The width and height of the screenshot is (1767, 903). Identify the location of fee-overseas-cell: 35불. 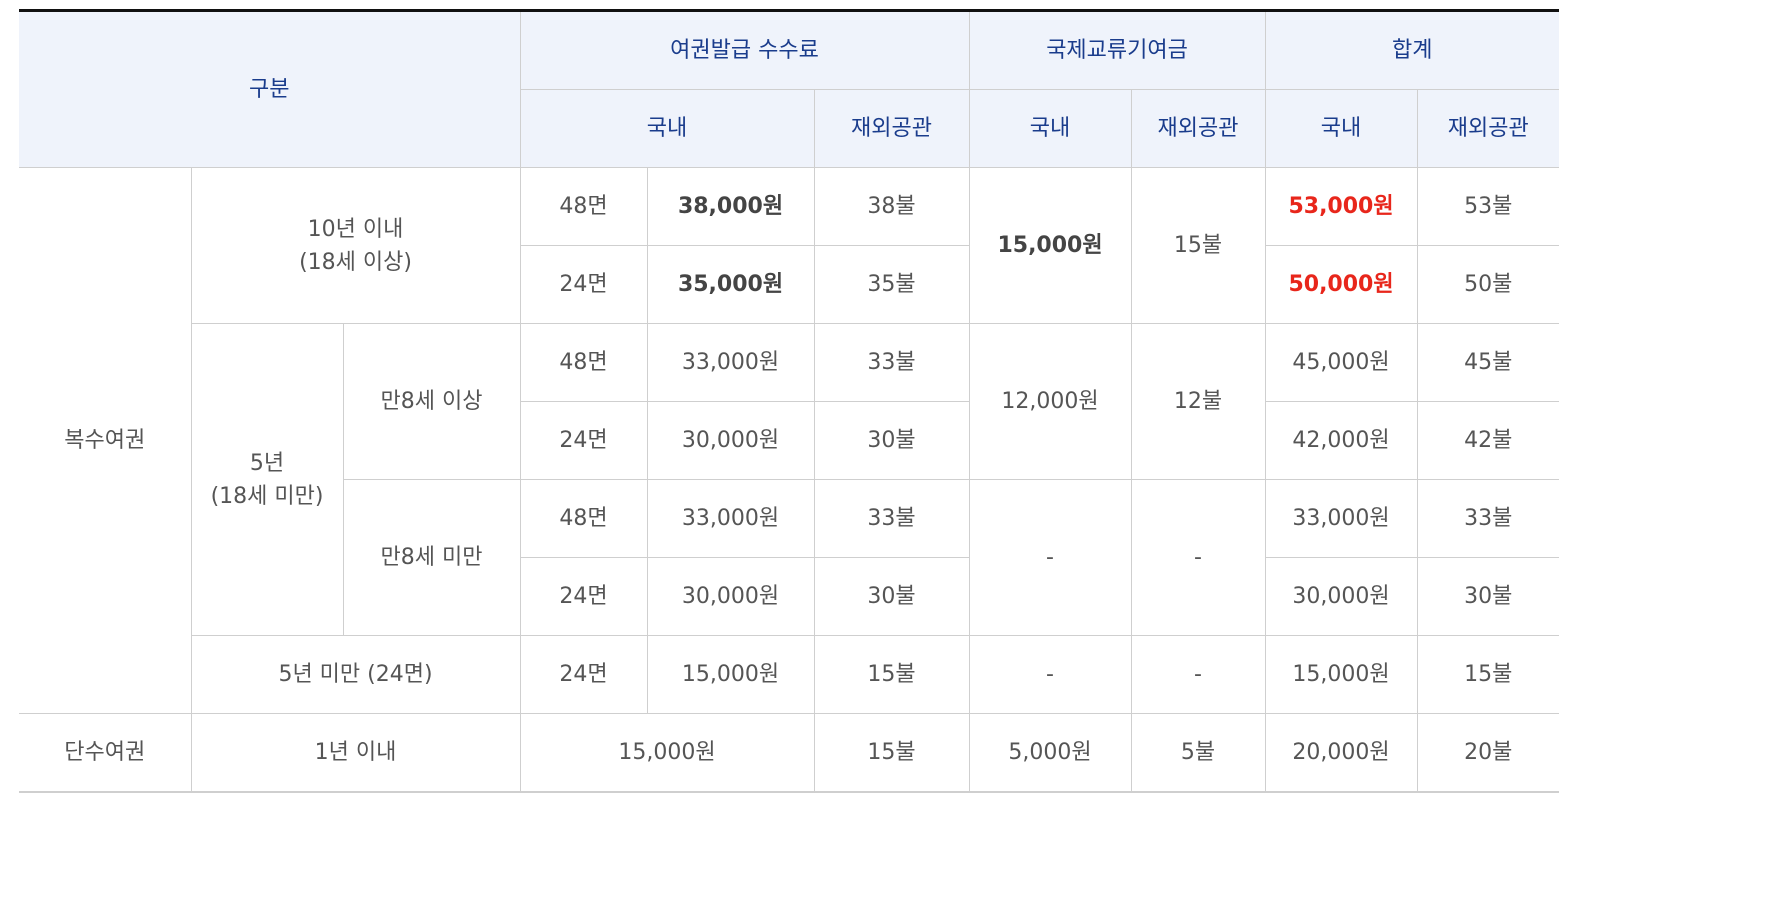
(891, 284).